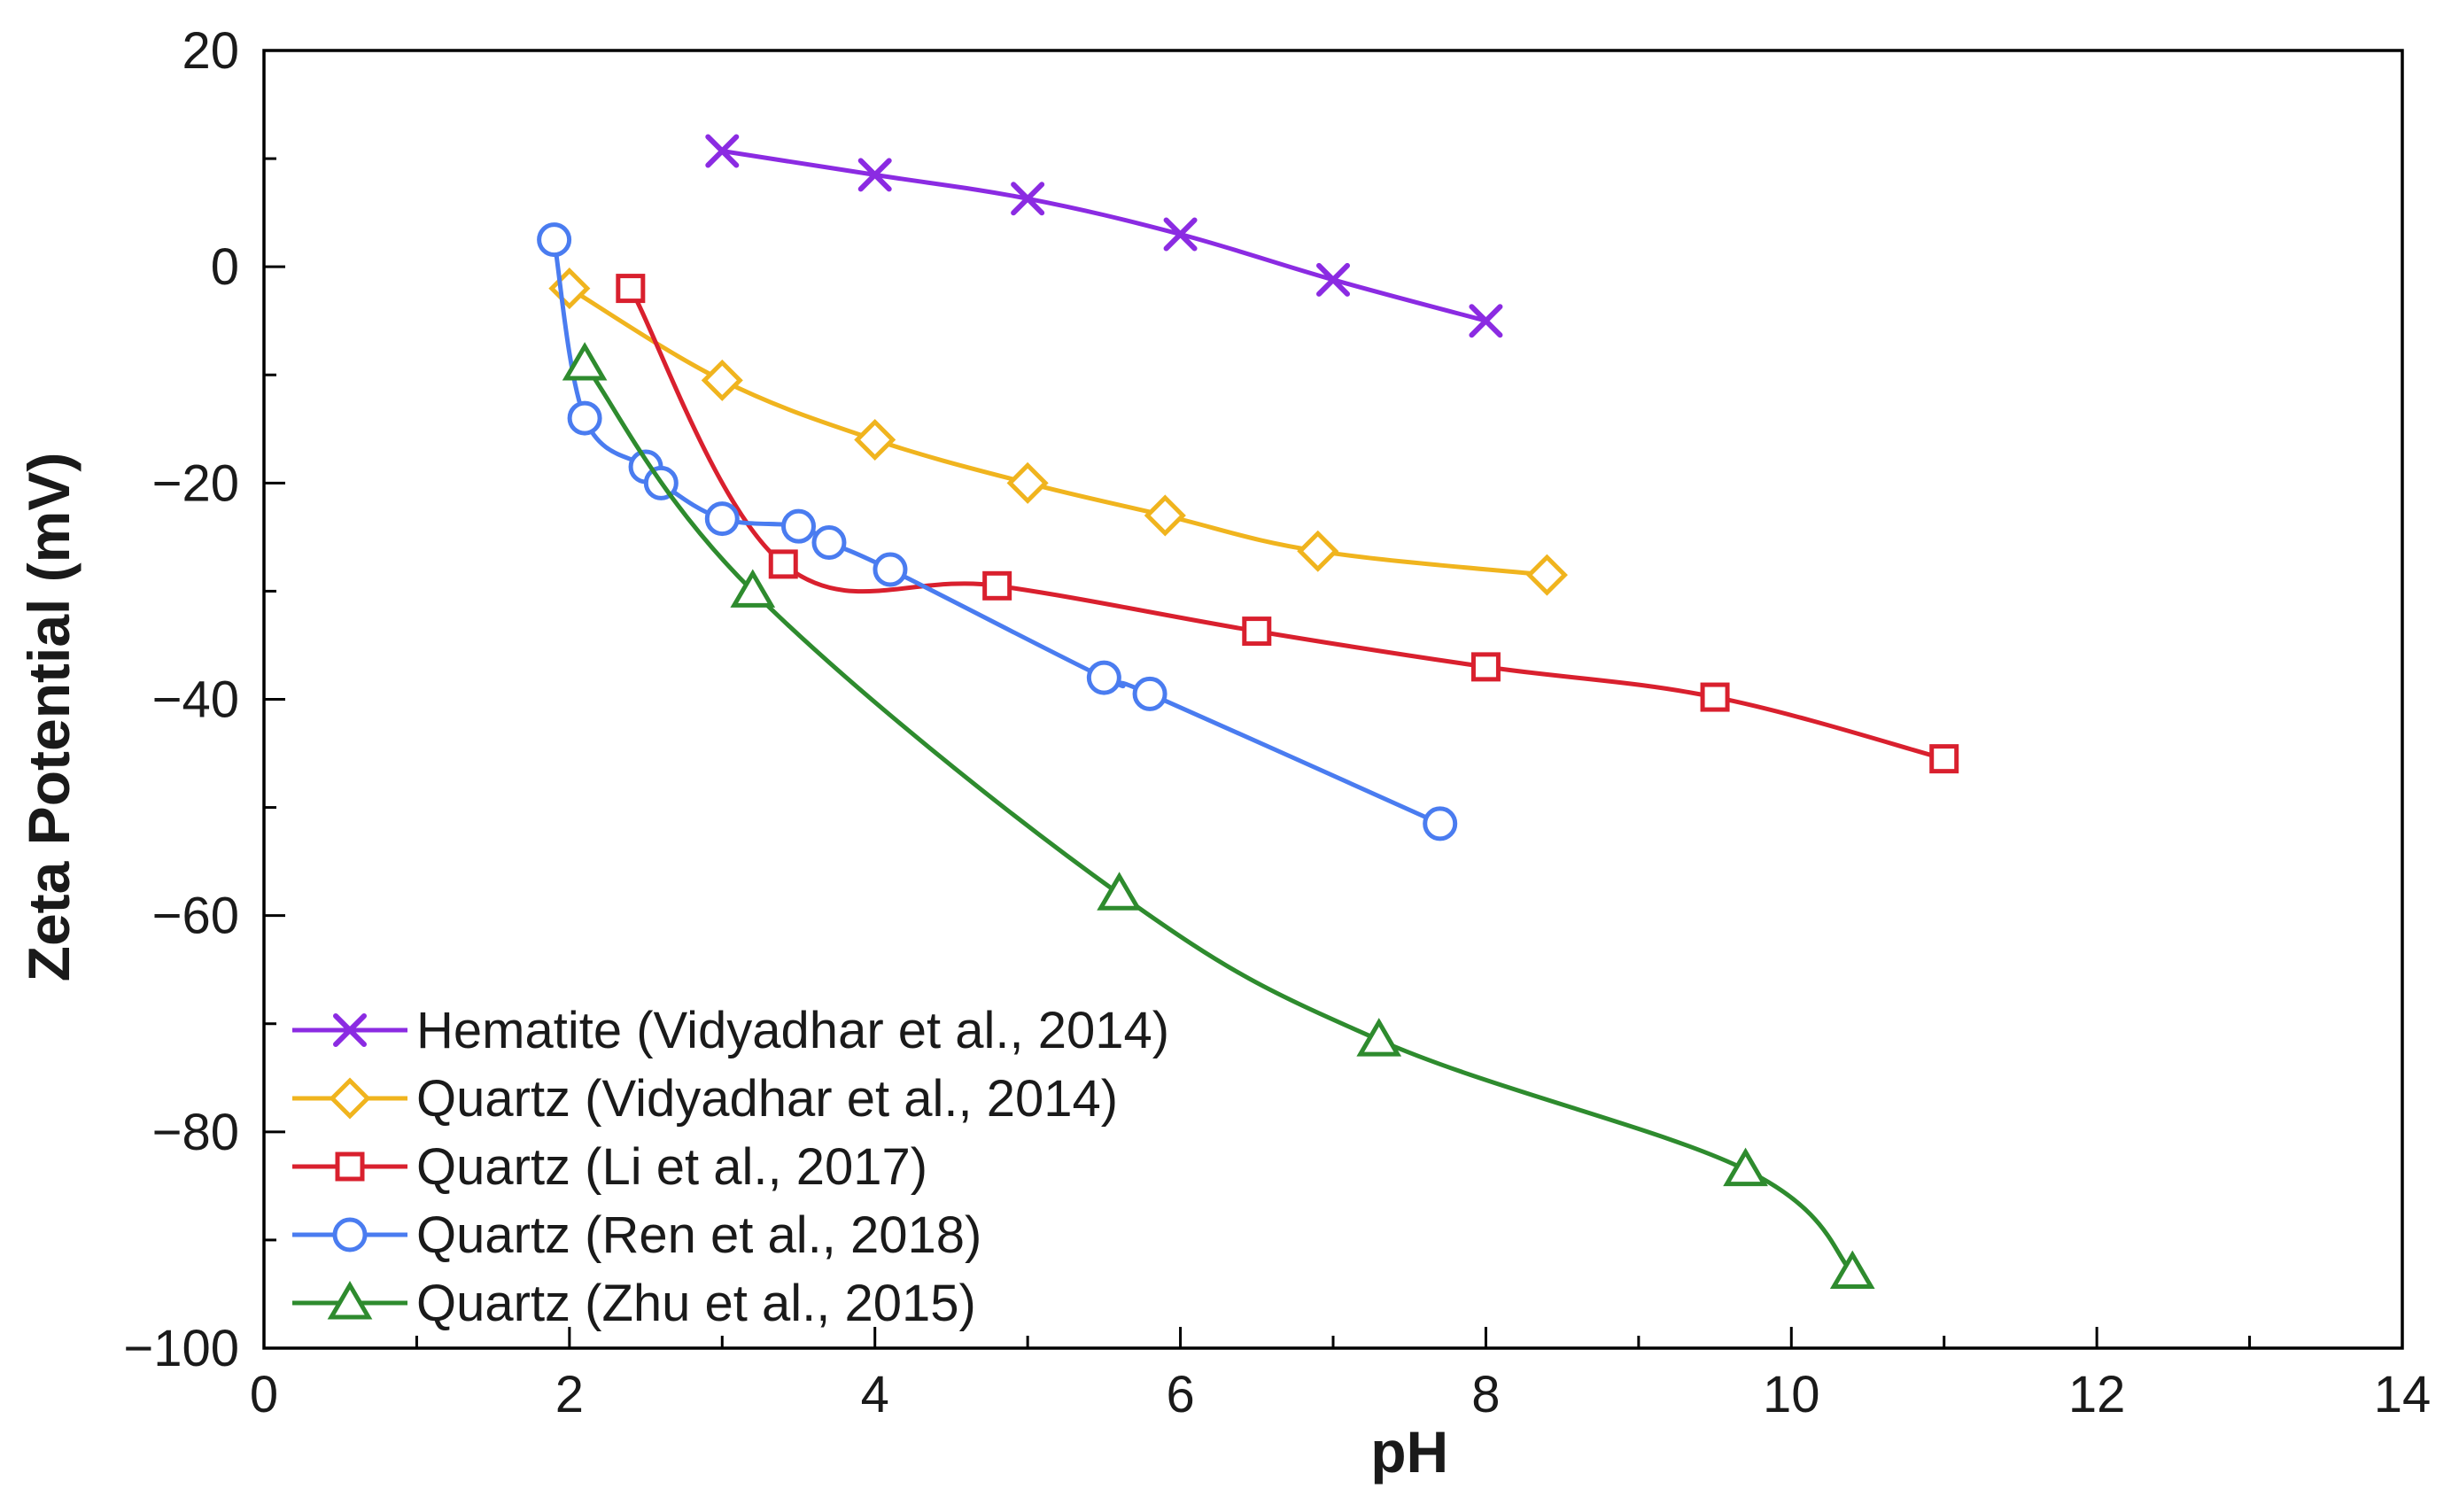 The height and width of the screenshot is (1512, 2459). I want to click on y-tick-label: −20, so click(196, 483).